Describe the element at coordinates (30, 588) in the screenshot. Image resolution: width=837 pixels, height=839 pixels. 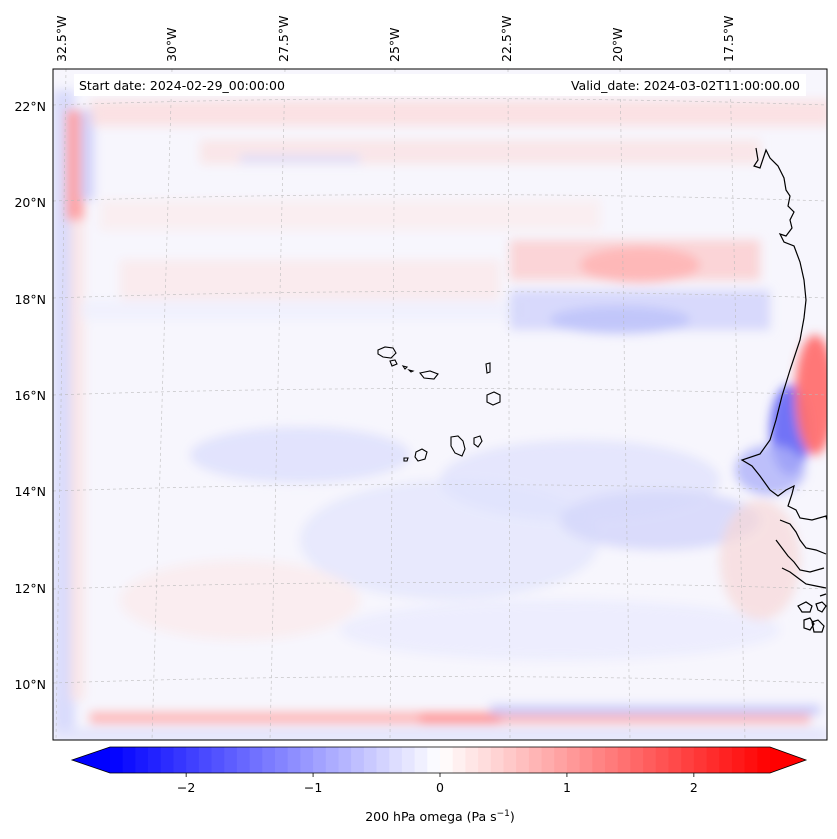
I see `lat-label: 12°N` at that location.